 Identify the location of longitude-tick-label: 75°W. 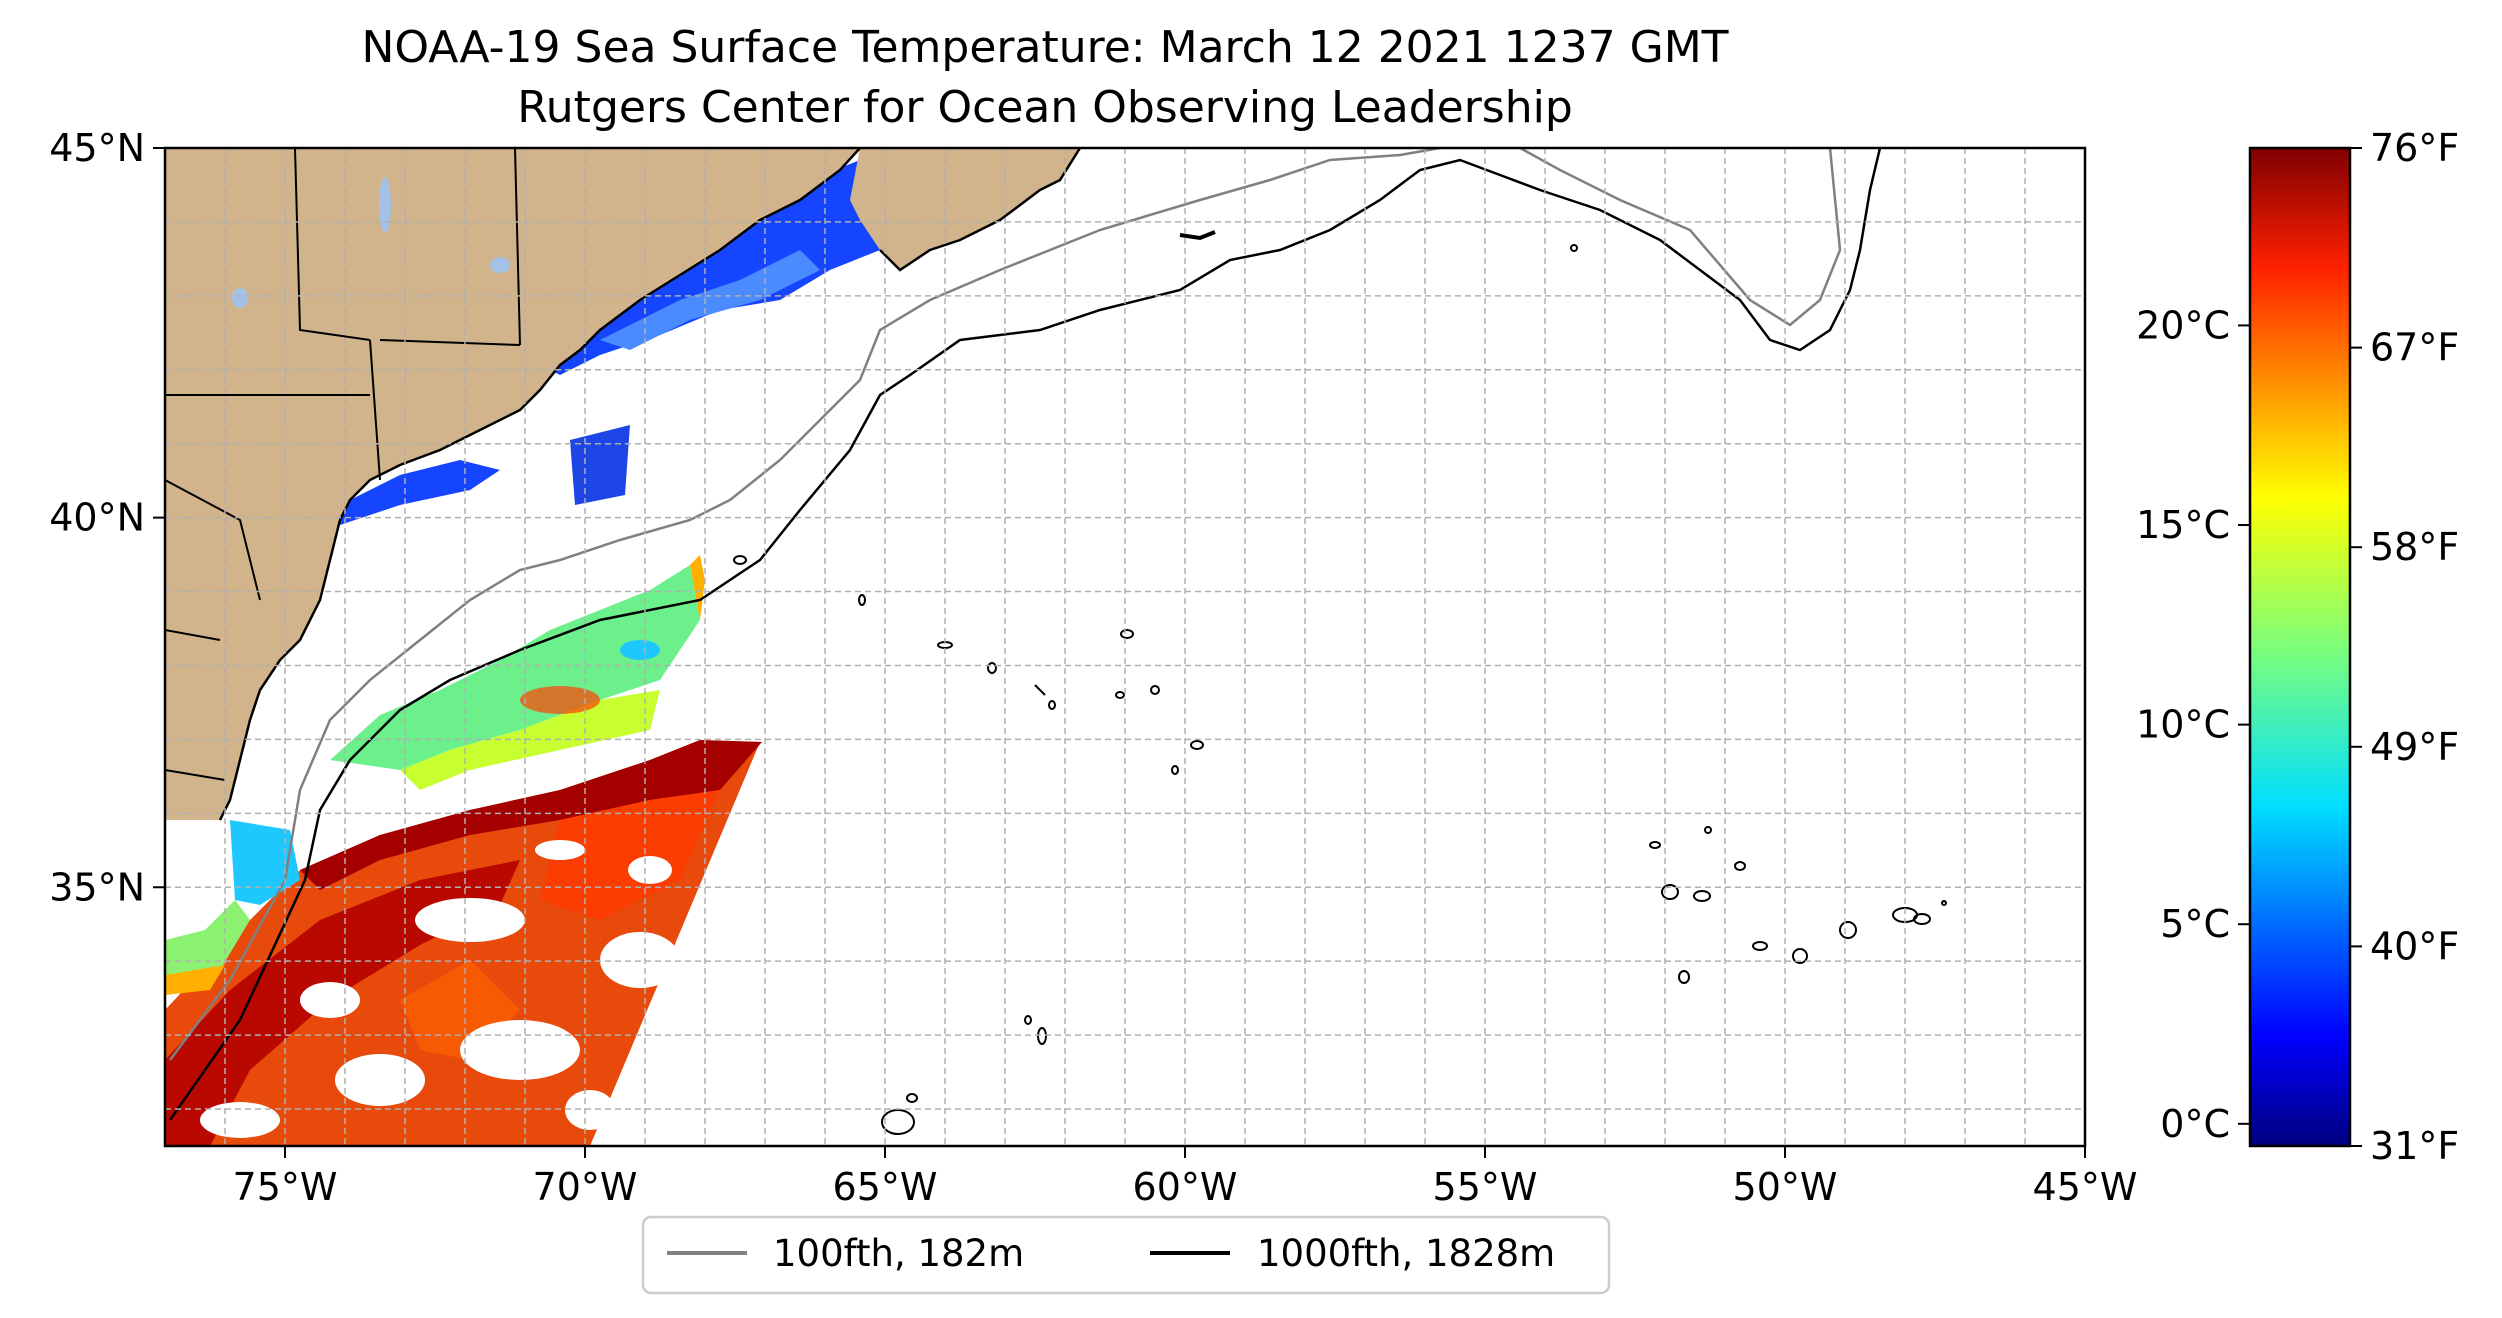
(285, 1187).